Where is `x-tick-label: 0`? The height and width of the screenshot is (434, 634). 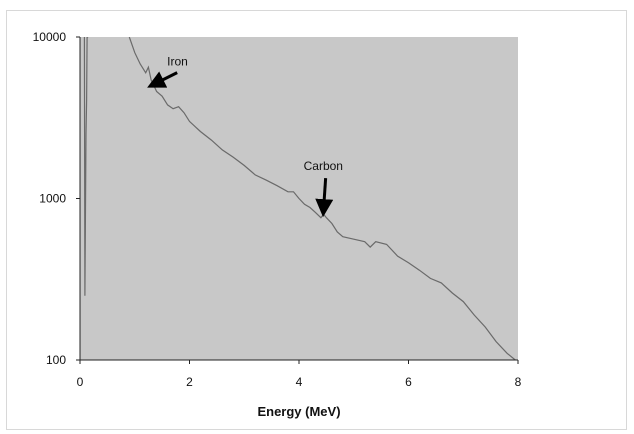
x-tick-label: 0 is located at coordinates (80, 382).